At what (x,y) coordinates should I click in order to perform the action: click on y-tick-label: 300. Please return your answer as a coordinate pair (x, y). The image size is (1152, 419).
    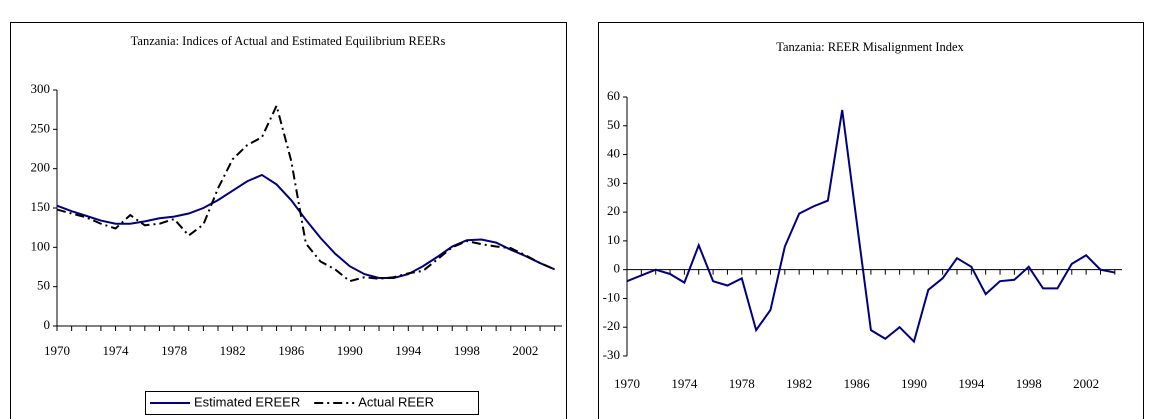
    Looking at the image, I should click on (41, 88).